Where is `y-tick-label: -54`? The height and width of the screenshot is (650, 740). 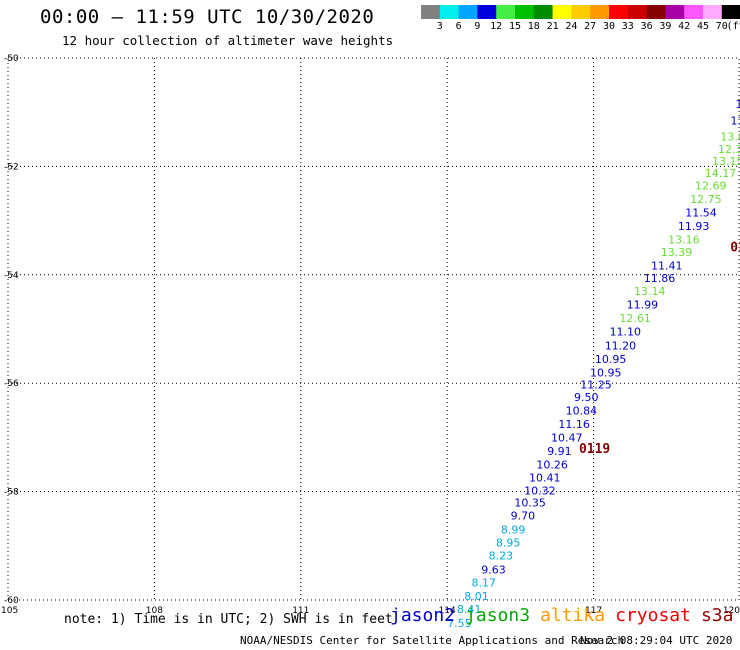
y-tick-label: -54 is located at coordinates (11, 276).